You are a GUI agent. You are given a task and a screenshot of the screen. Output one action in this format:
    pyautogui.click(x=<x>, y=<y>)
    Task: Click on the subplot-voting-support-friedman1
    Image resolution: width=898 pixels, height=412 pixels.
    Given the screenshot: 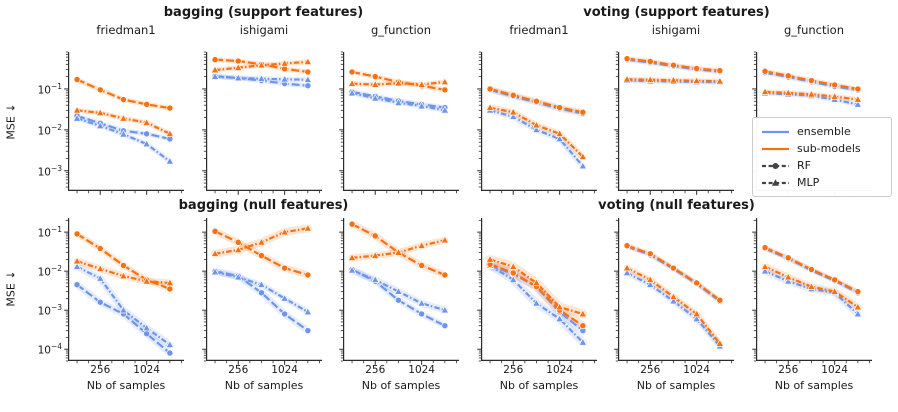 What is the action you would take?
    pyautogui.click(x=537, y=123)
    